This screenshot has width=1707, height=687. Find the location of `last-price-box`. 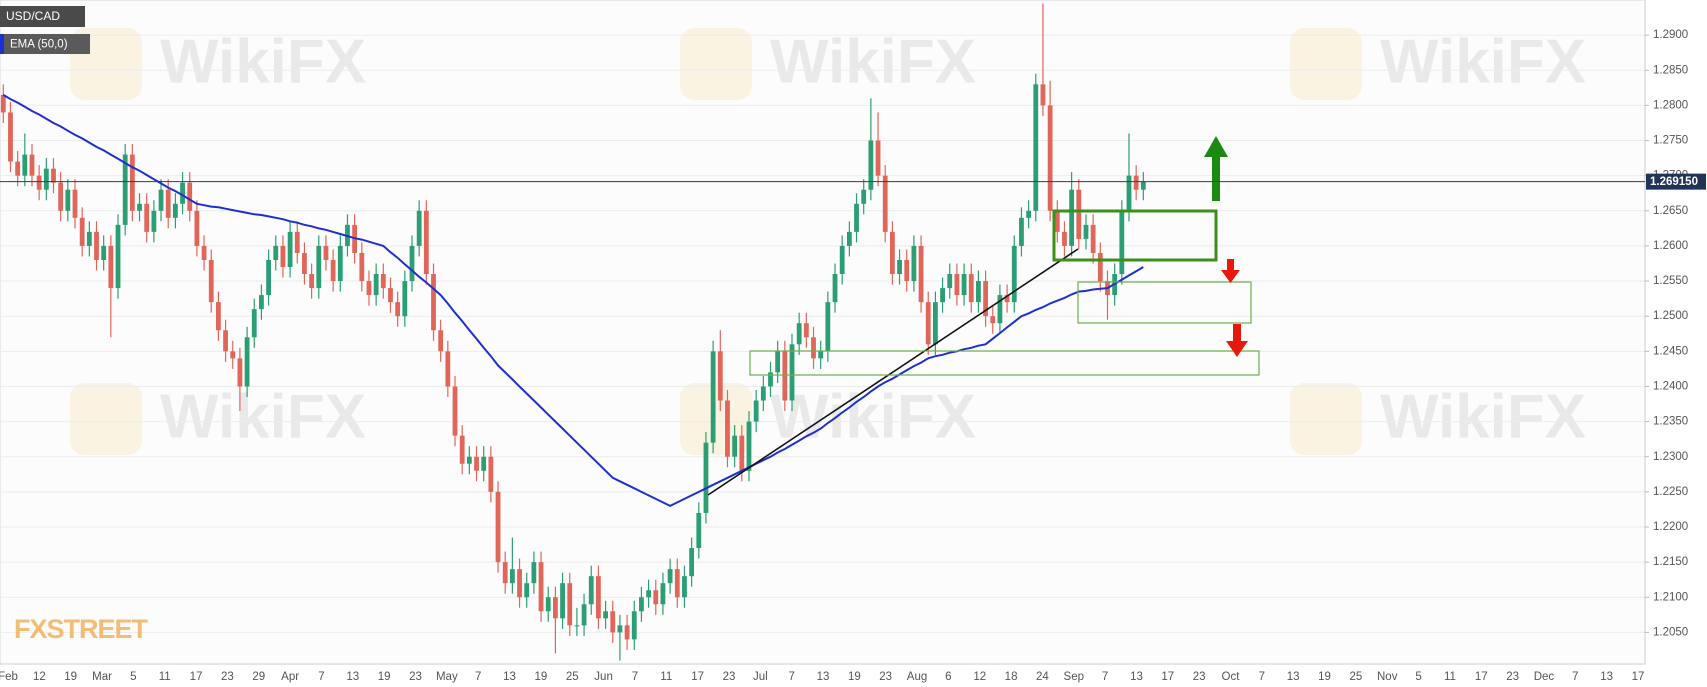

last-price-box is located at coordinates (1676, 181).